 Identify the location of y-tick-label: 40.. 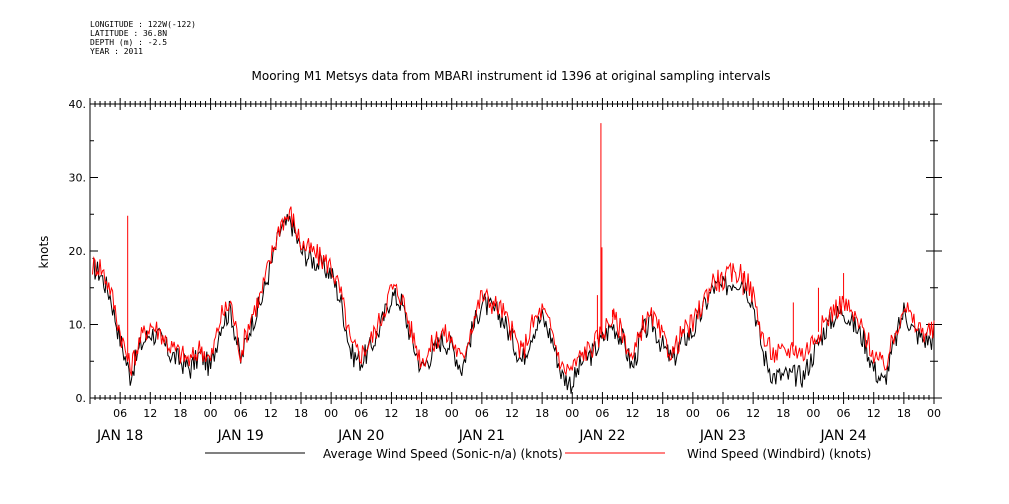
(78, 104).